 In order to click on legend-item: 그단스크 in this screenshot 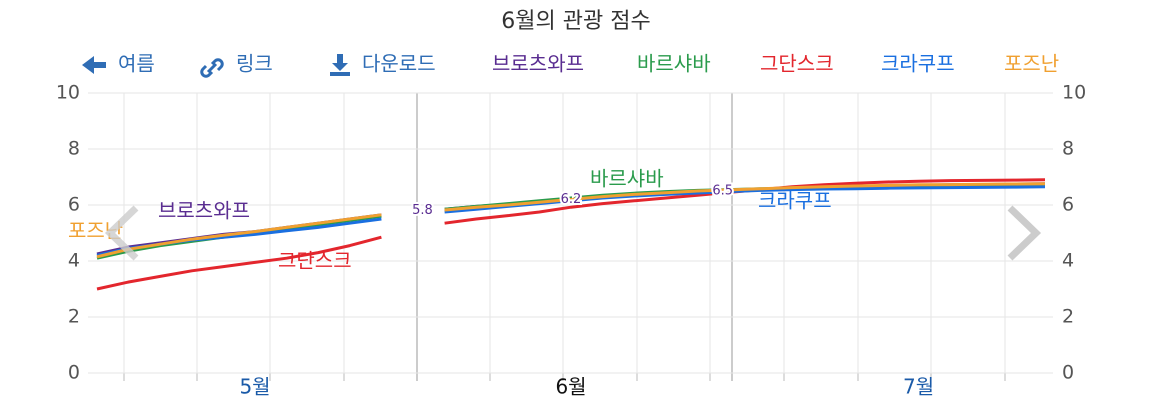, I will do `click(797, 64)`.